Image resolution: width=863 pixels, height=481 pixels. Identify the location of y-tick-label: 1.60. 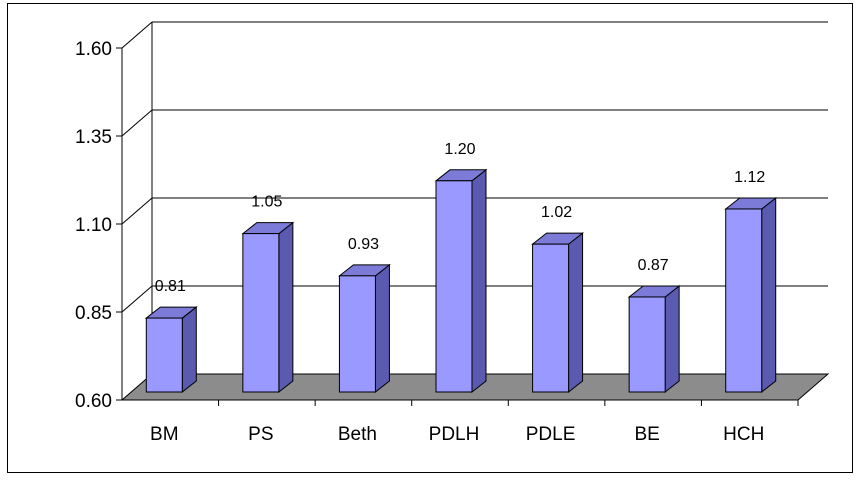
(93, 49).